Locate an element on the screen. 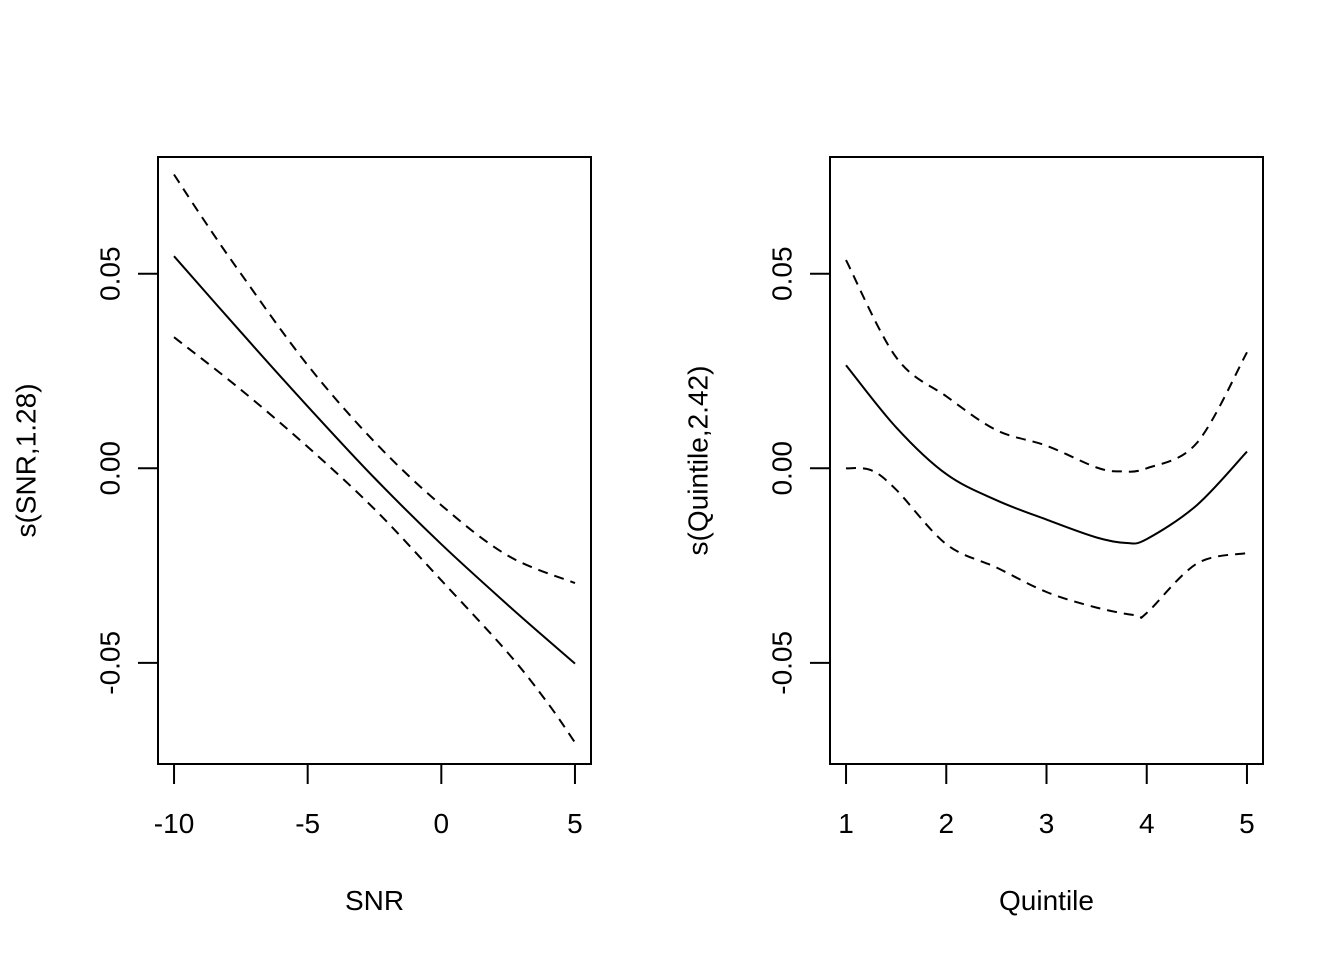  x-axis-snr: -10 -5 0 5 is located at coordinates (368, 801).